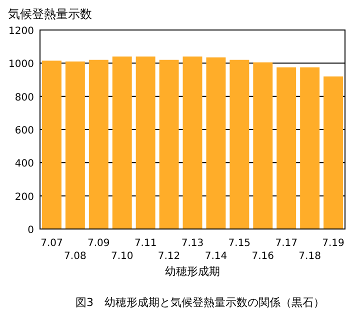 This screenshot has width=361, height=317. I want to click on y-tick-label: 400, so click(24, 164).